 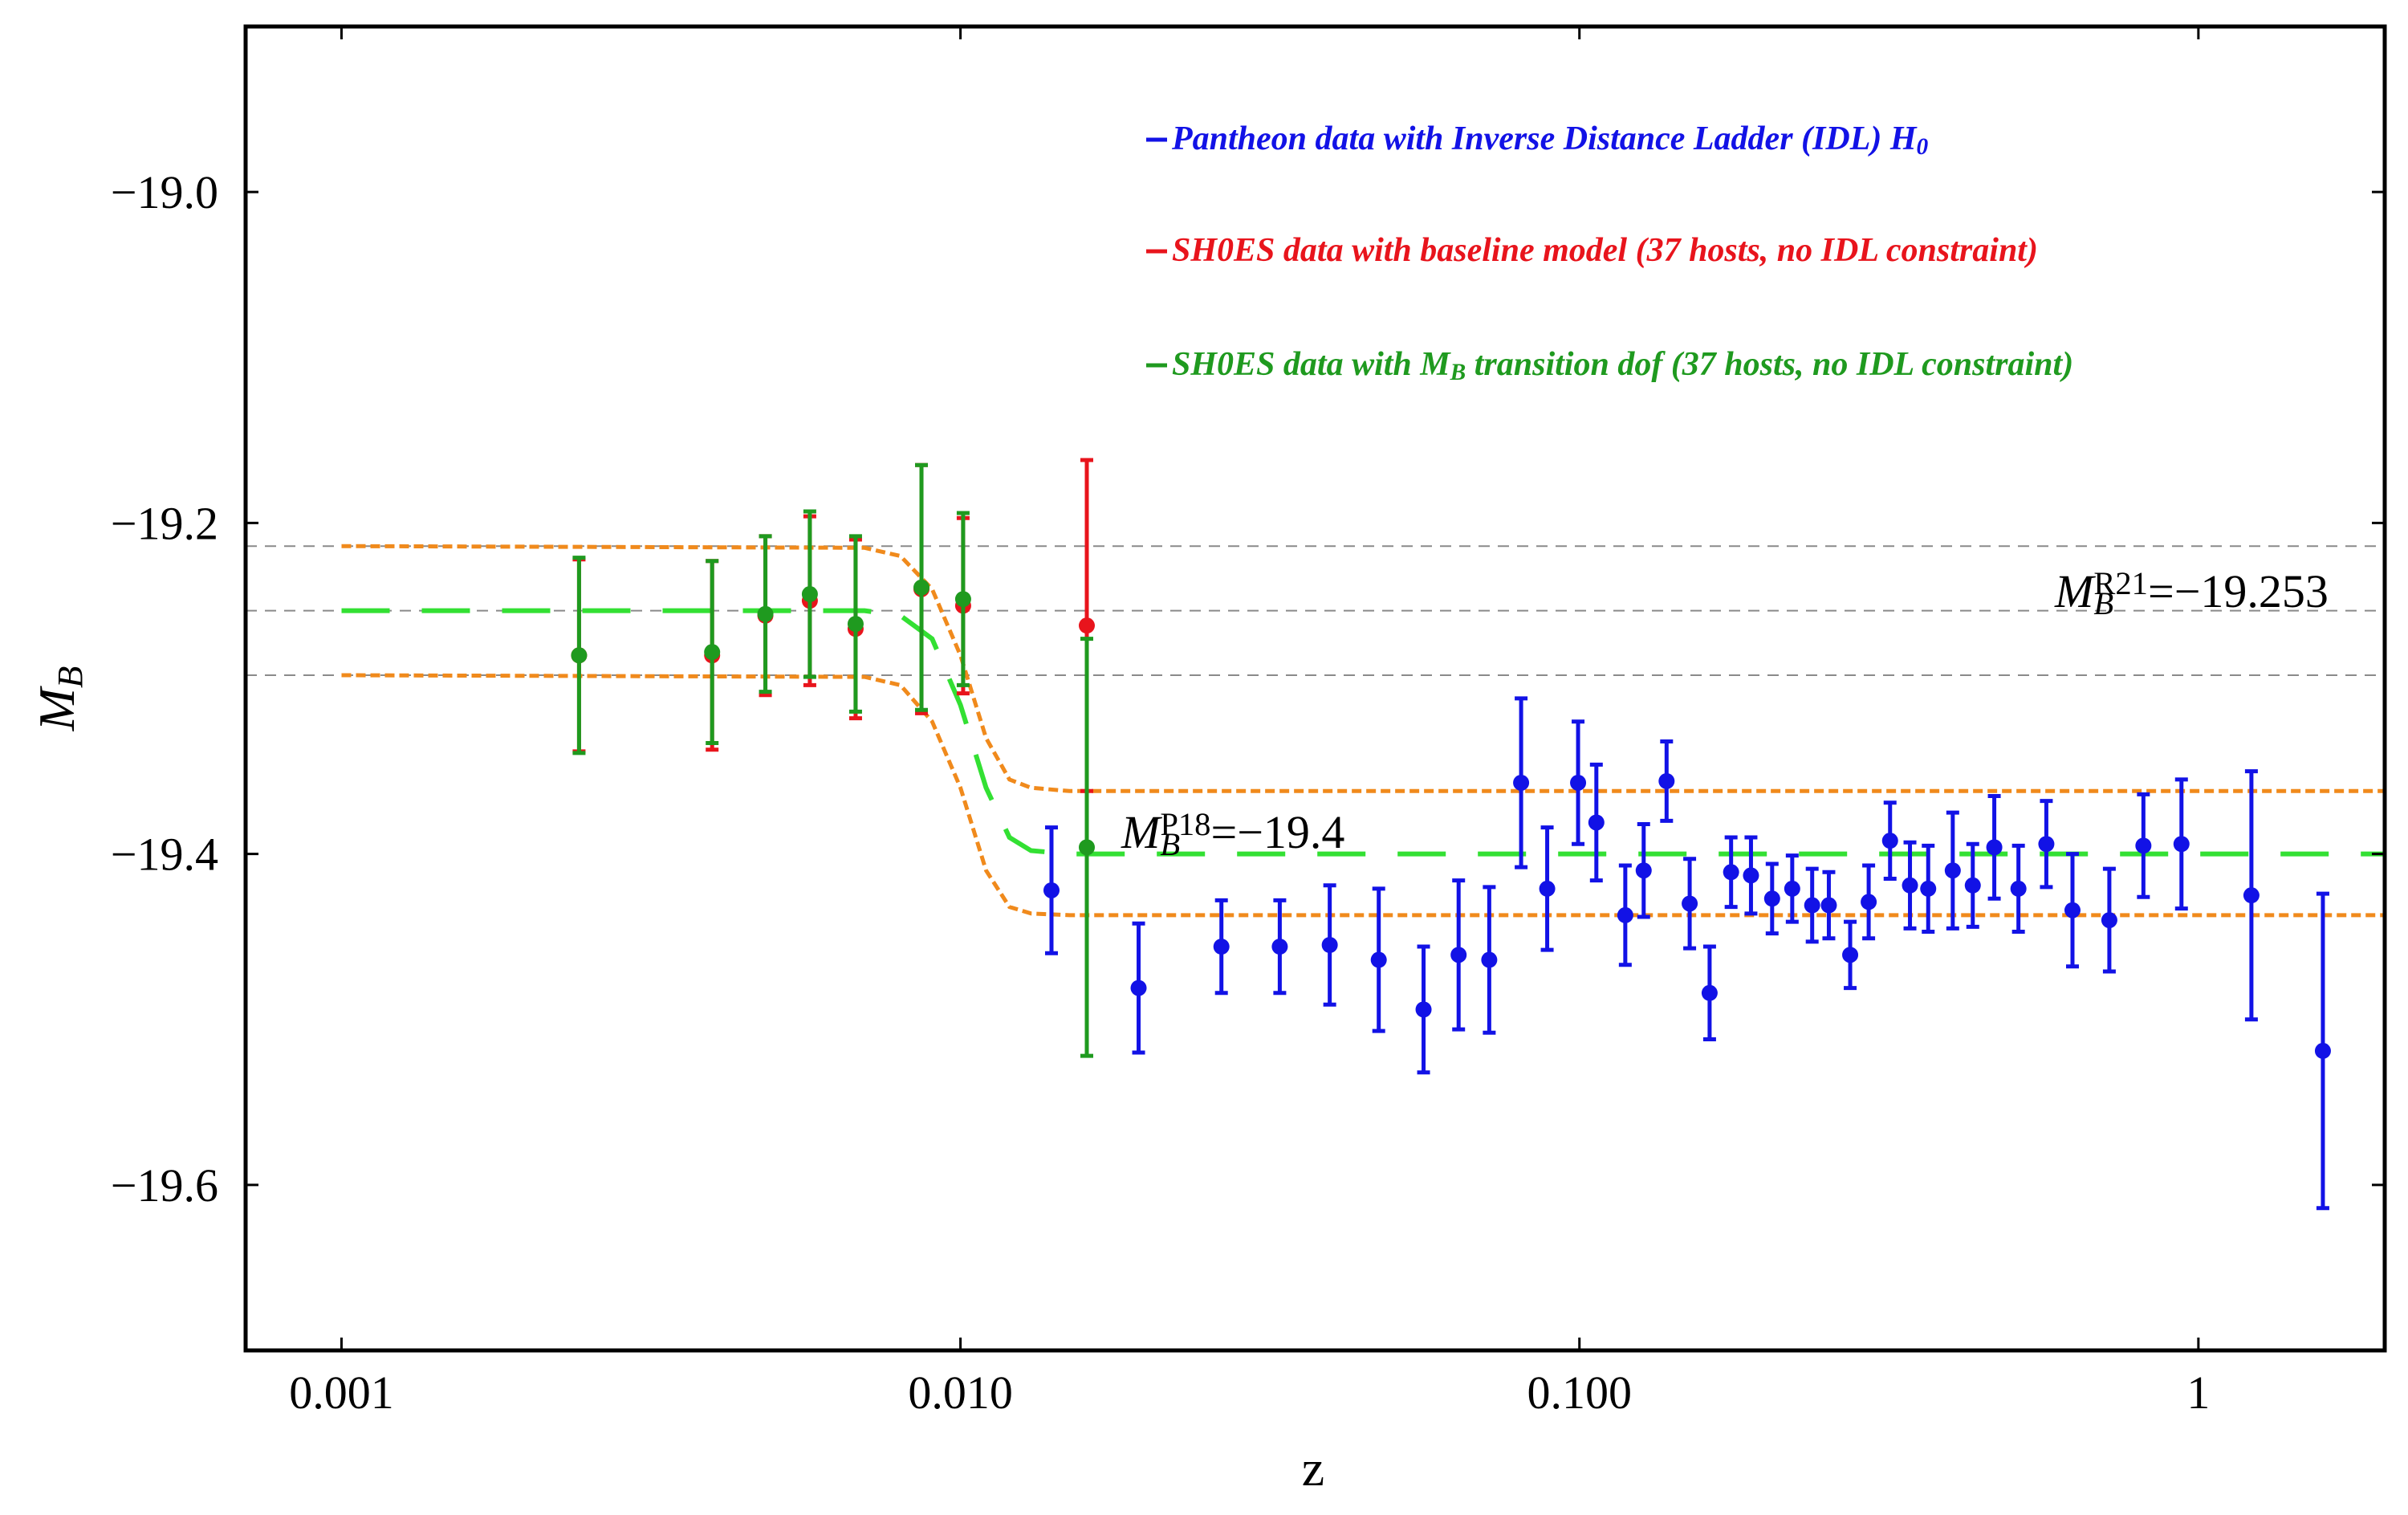 I want to click on text-run: P18, so click(x=1185, y=824).